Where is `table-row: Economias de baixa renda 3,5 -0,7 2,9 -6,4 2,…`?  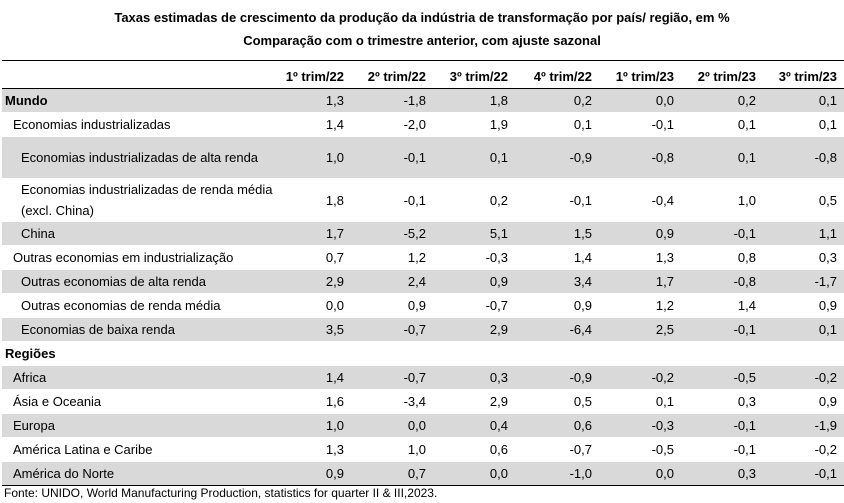 table-row: Economias de baixa renda 3,5 -0,7 2,9 -6,4 2,… is located at coordinates (423, 329).